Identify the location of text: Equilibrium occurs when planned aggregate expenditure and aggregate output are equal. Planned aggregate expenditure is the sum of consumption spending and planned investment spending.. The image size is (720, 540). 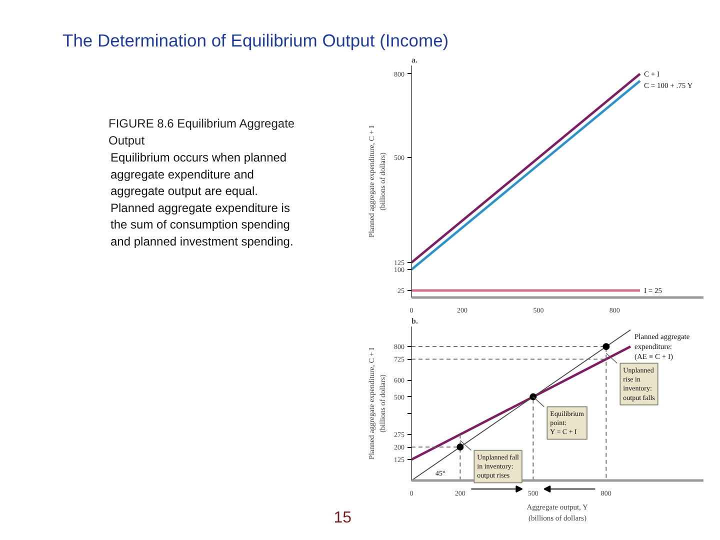
(202, 199).